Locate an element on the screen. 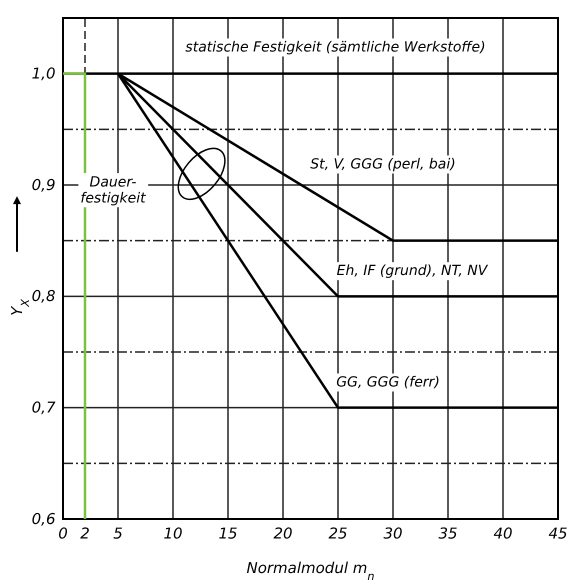 The image size is (571, 585). y-tick-label: 0,8 is located at coordinates (44, 296).